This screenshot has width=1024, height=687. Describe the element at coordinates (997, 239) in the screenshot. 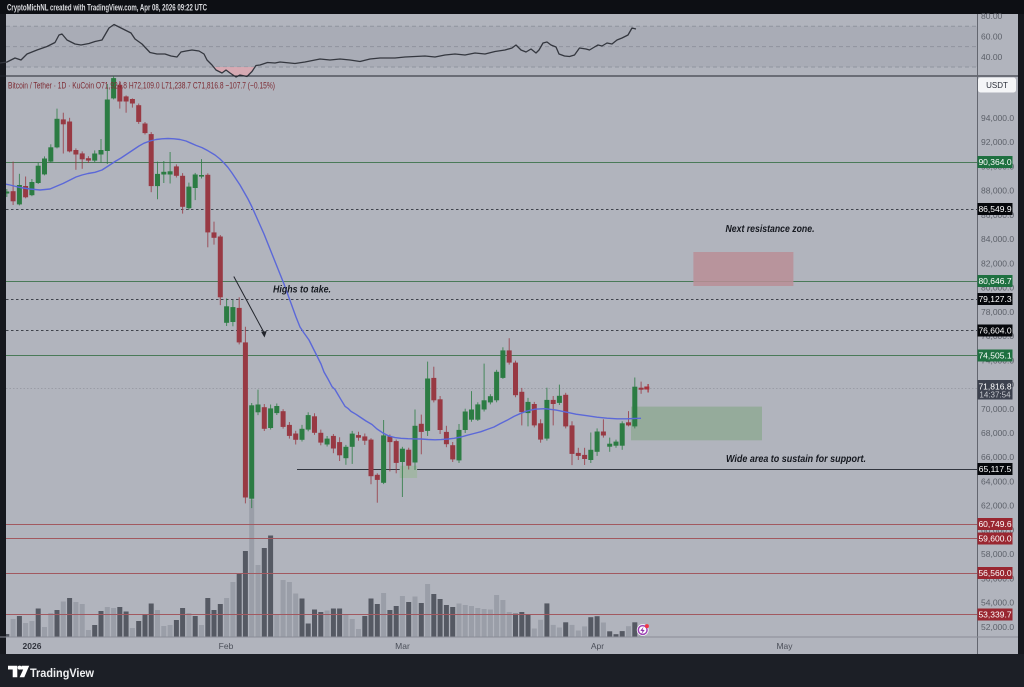

I see `svg-text: 84,000.0` at that location.